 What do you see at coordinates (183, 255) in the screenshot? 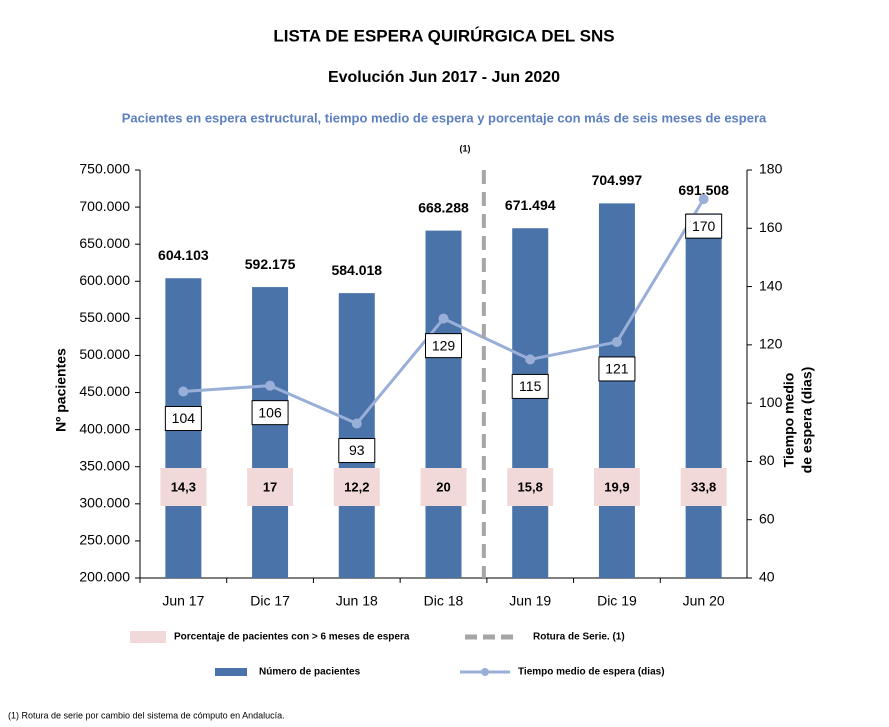
I see `bar-value-label: 604.103` at bounding box center [183, 255].